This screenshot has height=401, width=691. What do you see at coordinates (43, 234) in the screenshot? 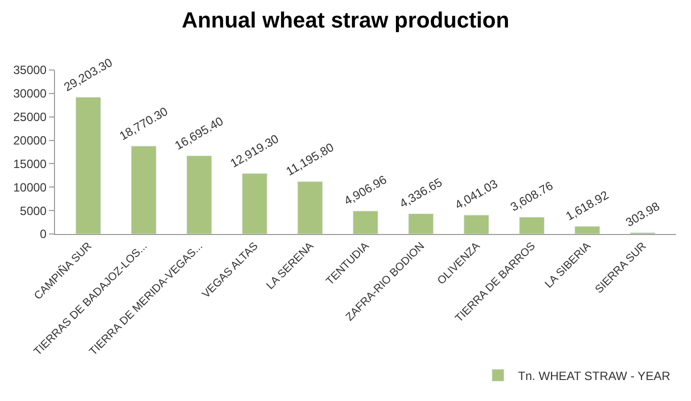
I see `y-tick-label: 0` at bounding box center [43, 234].